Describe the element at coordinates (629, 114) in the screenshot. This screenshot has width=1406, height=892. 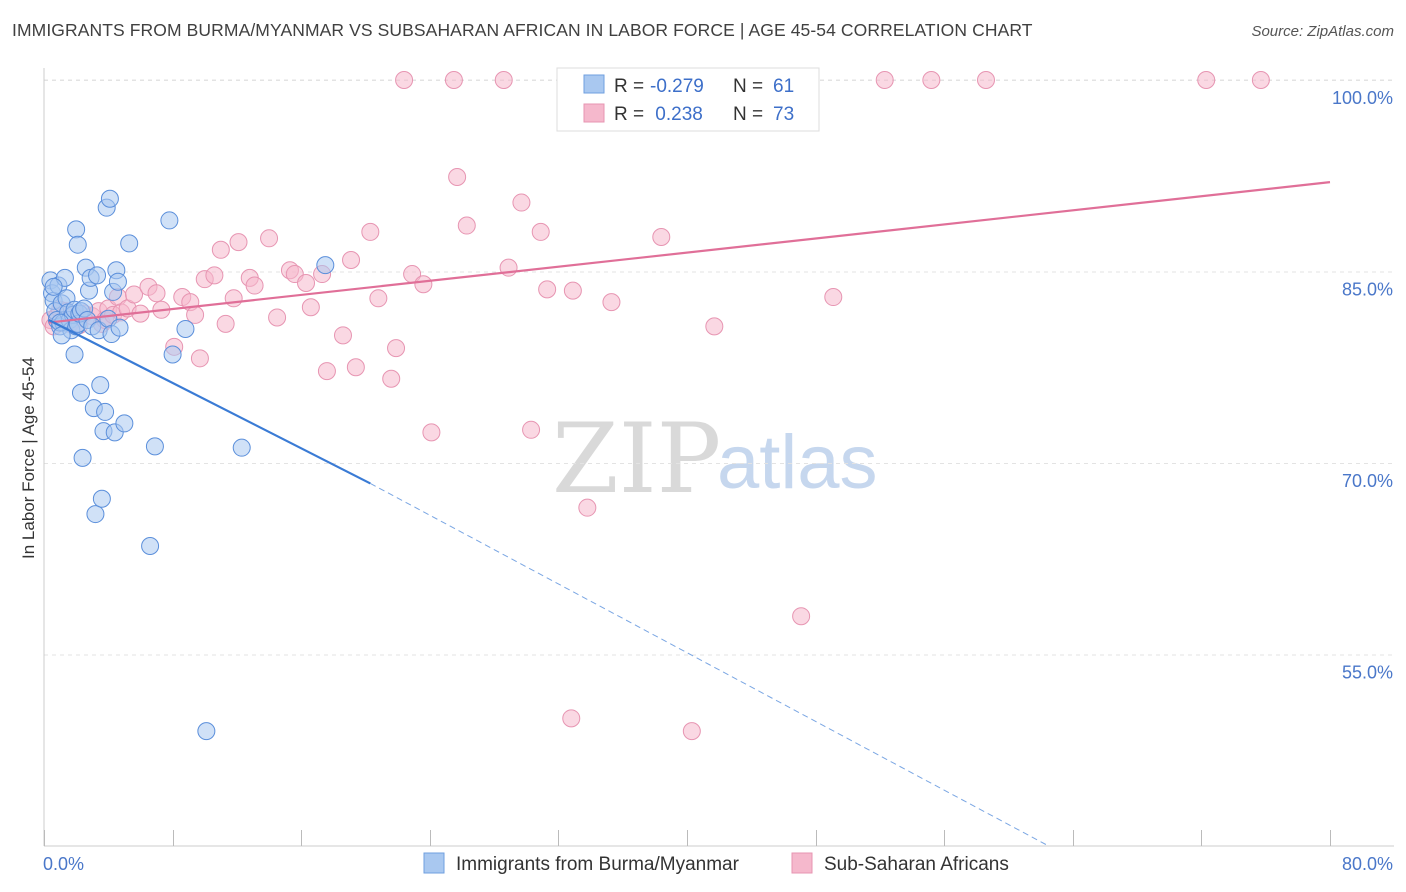
I see `legend-pink-r-label: R =` at that location.